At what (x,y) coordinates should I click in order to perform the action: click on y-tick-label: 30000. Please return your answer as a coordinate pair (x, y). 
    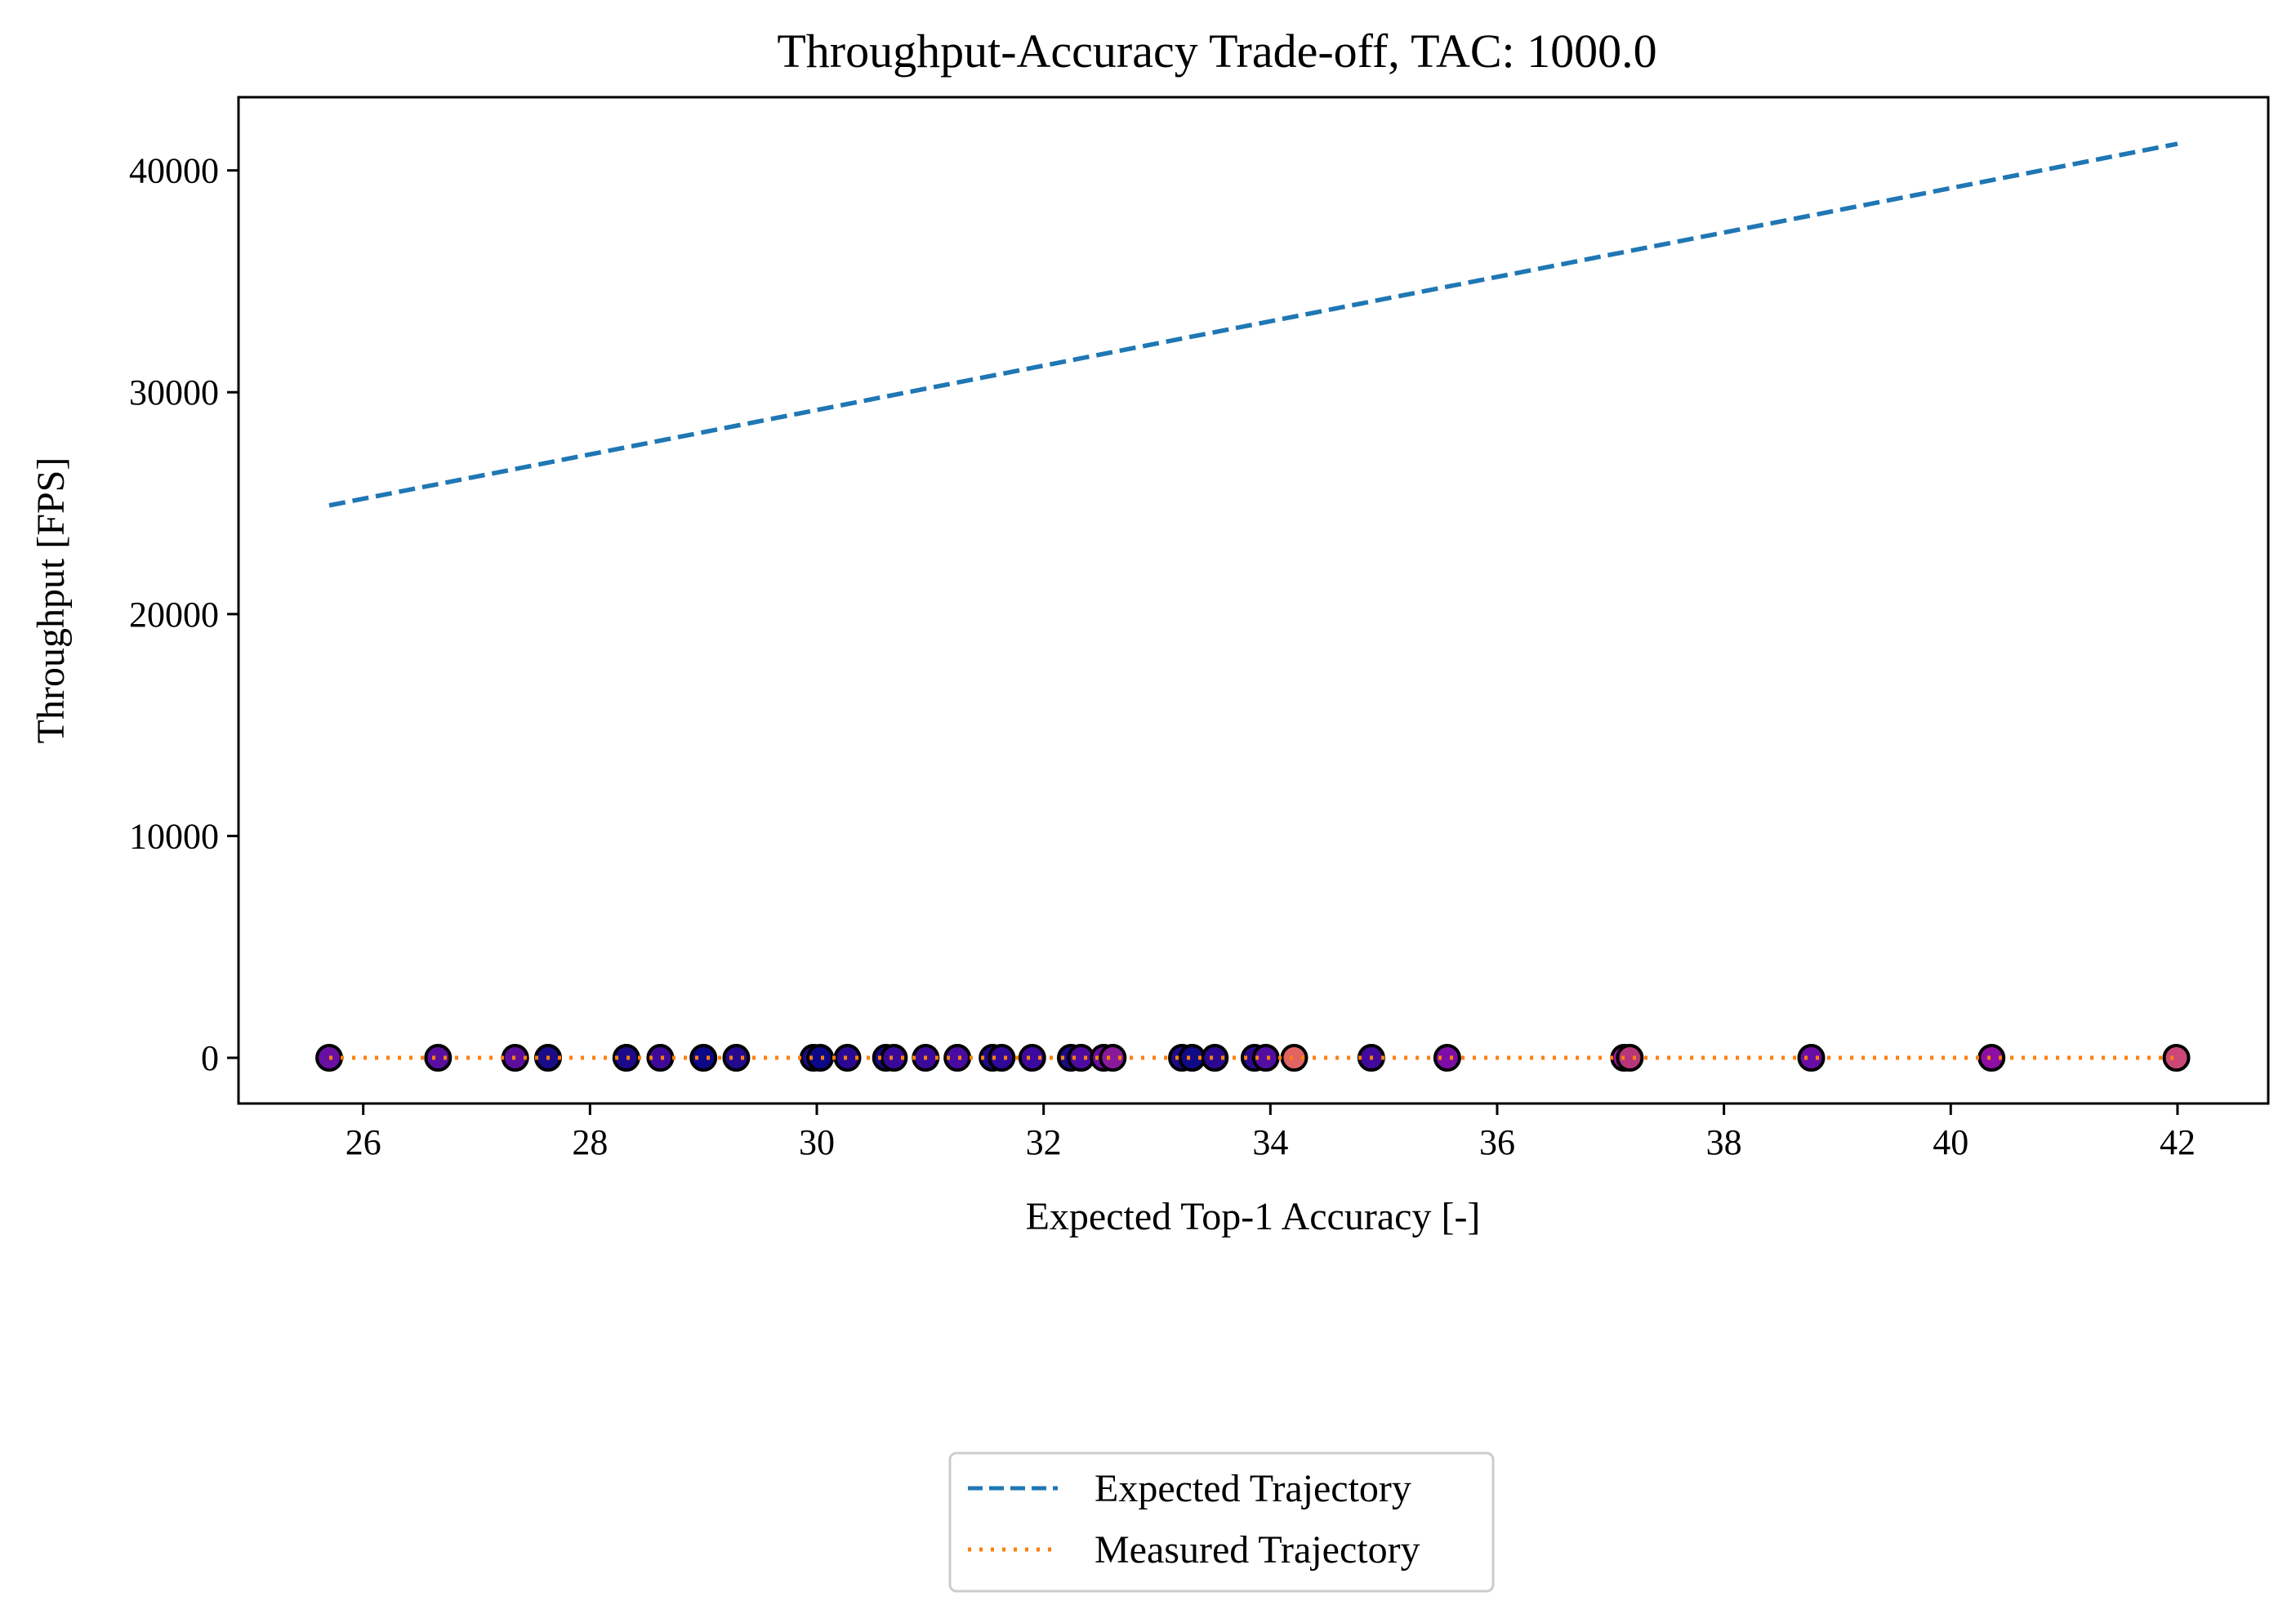
    Looking at the image, I should click on (174, 392).